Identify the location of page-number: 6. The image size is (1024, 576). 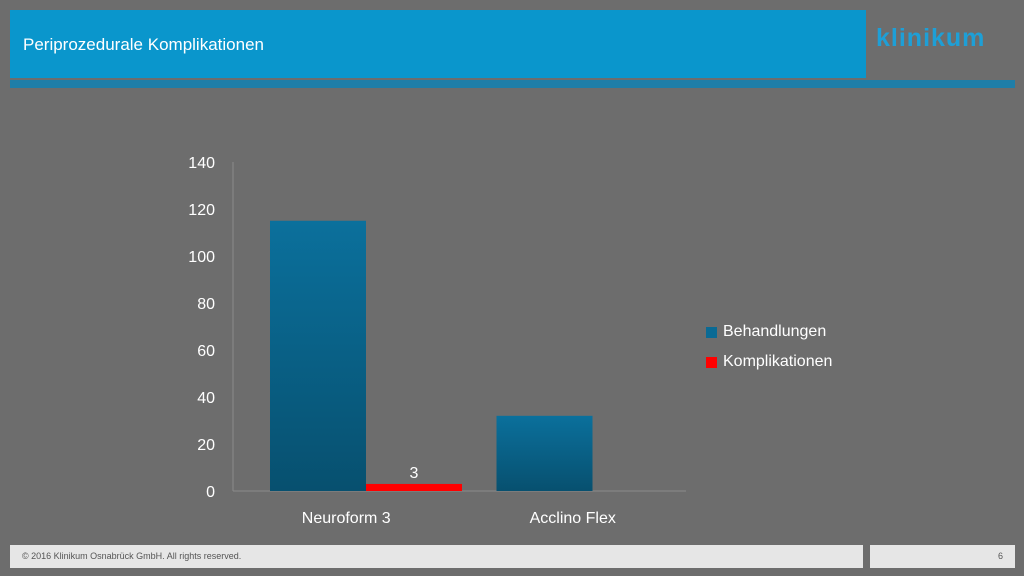
(1000, 556).